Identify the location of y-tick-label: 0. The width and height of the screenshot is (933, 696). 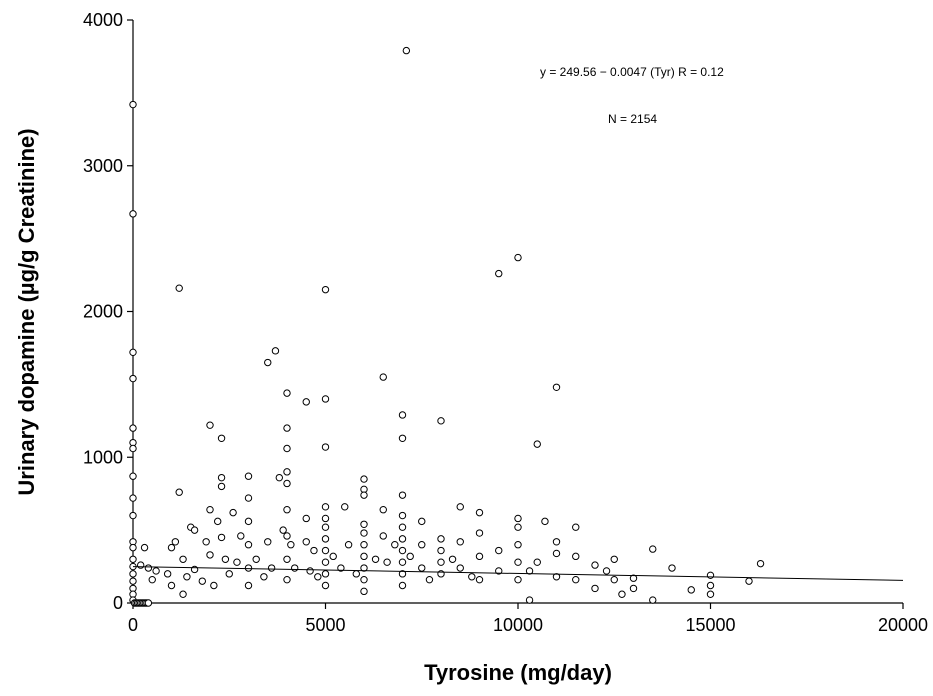
(118, 603).